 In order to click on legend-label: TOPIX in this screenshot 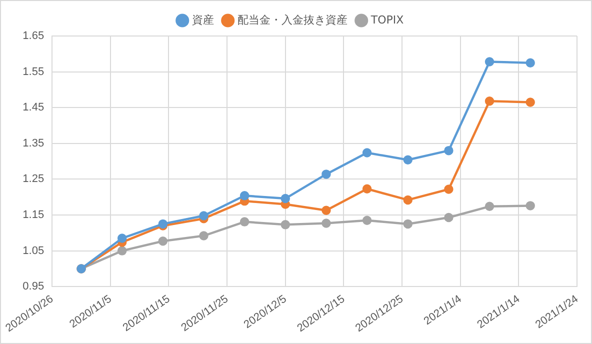, I will do `click(387, 19)`.